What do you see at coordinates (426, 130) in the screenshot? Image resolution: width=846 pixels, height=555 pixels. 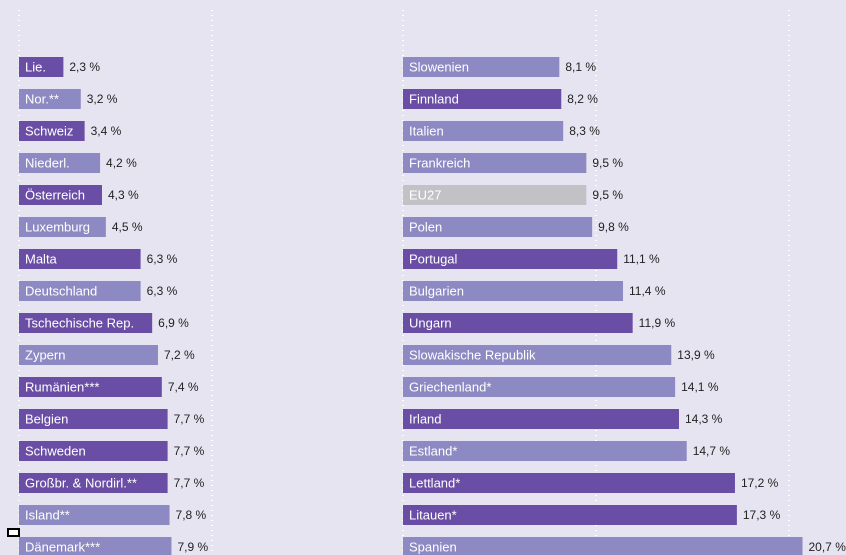 I see `bar-label: Italien` at bounding box center [426, 130].